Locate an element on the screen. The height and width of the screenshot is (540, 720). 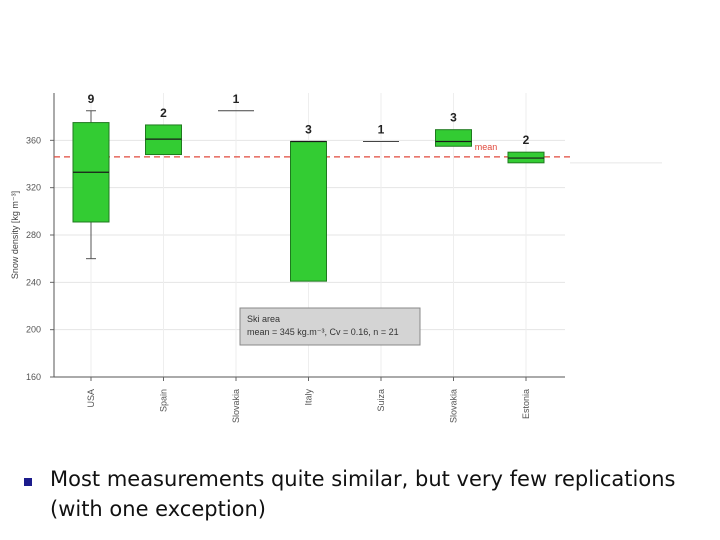
x-tick-label: Spain is located at coordinates (164, 400).